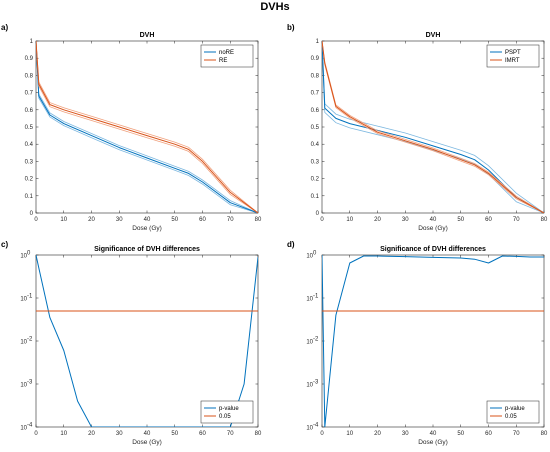 The height and width of the screenshot is (452, 550). Describe the element at coordinates (433, 35) in the screenshot. I see `axes-title: DVH` at that location.